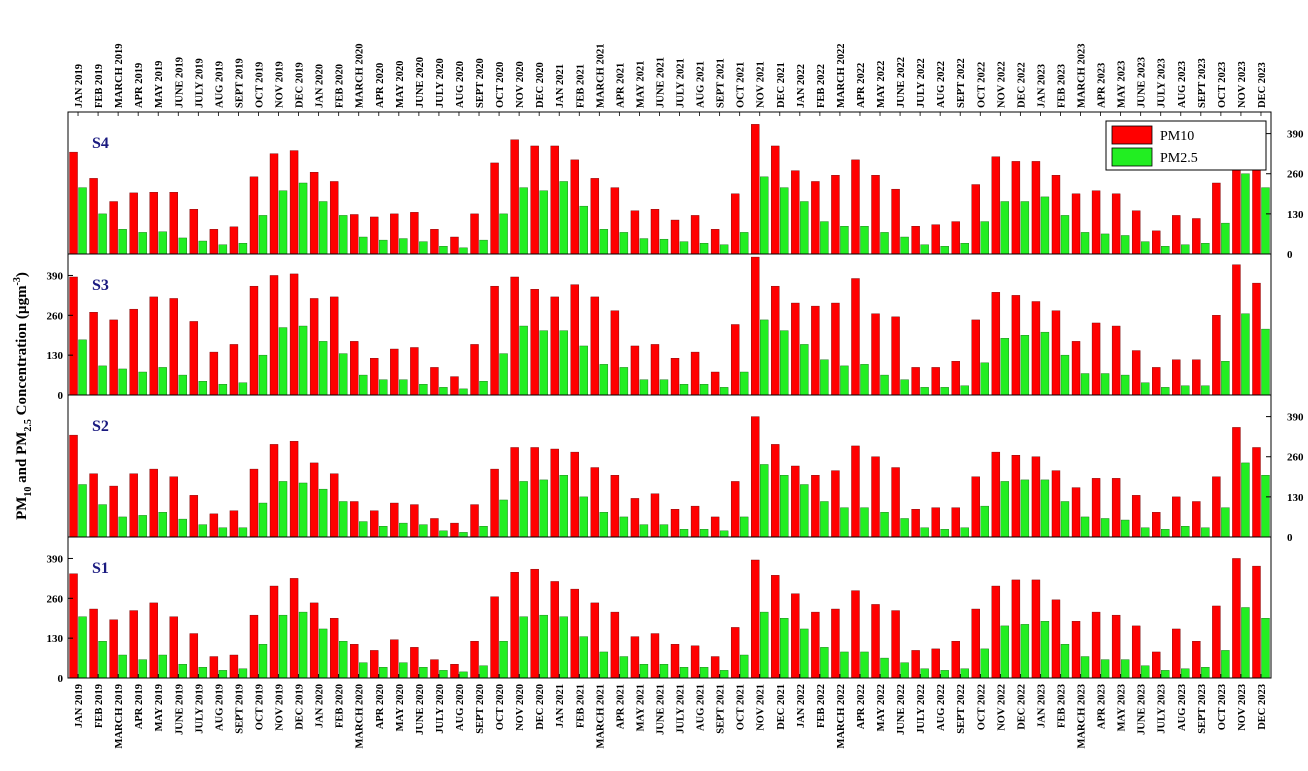 The image size is (1308, 771). I want to click on month-label-top: APR 2019, so click(139, 85).